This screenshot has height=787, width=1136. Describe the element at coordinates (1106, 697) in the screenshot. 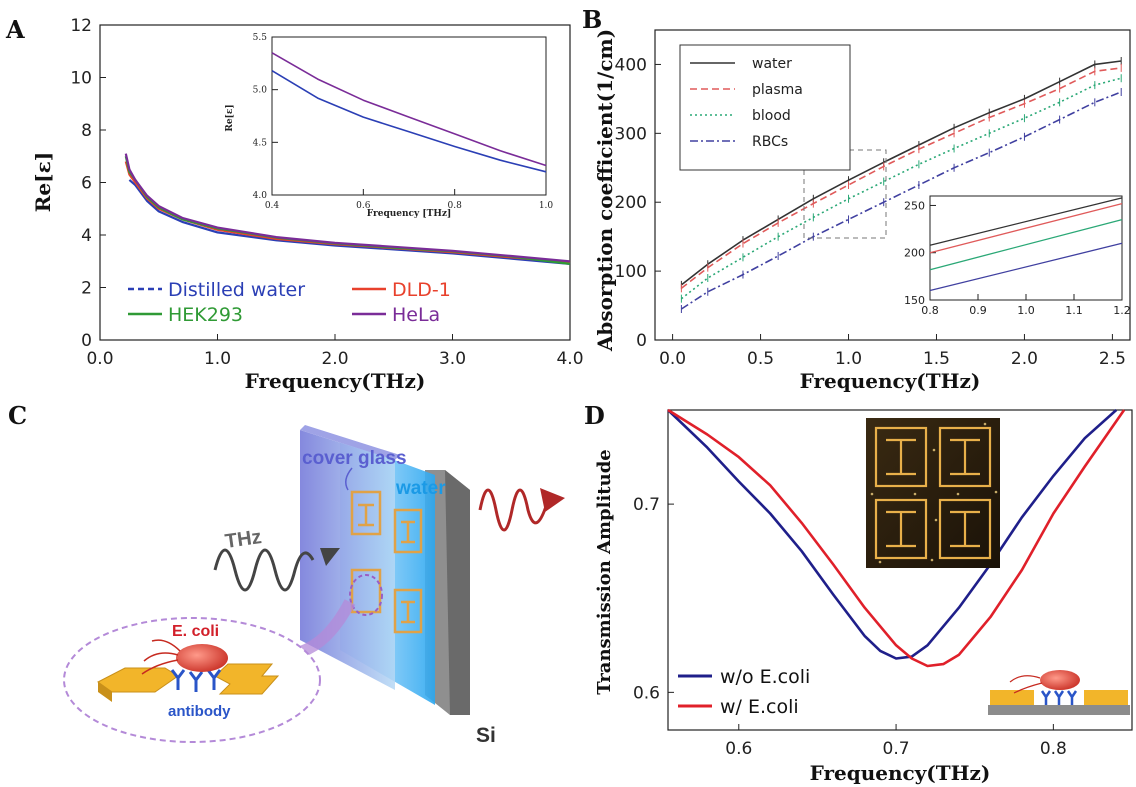

I see `cartoon-electrode-right` at that location.